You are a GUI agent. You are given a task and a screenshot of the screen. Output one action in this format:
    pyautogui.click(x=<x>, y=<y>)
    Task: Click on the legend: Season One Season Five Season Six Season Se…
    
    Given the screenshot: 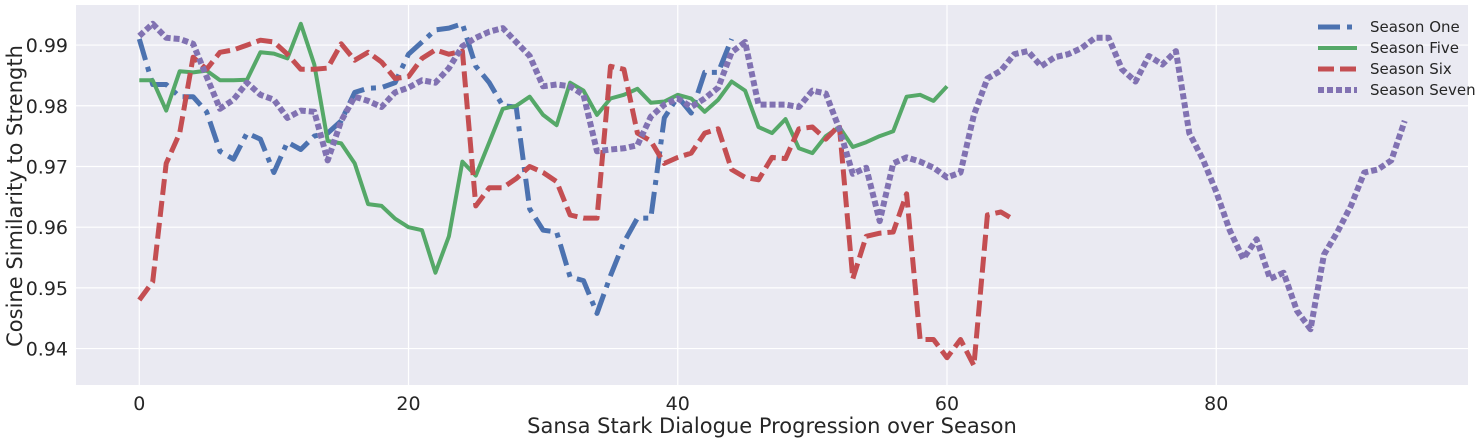 What is the action you would take?
    pyautogui.click(x=1397, y=58)
    